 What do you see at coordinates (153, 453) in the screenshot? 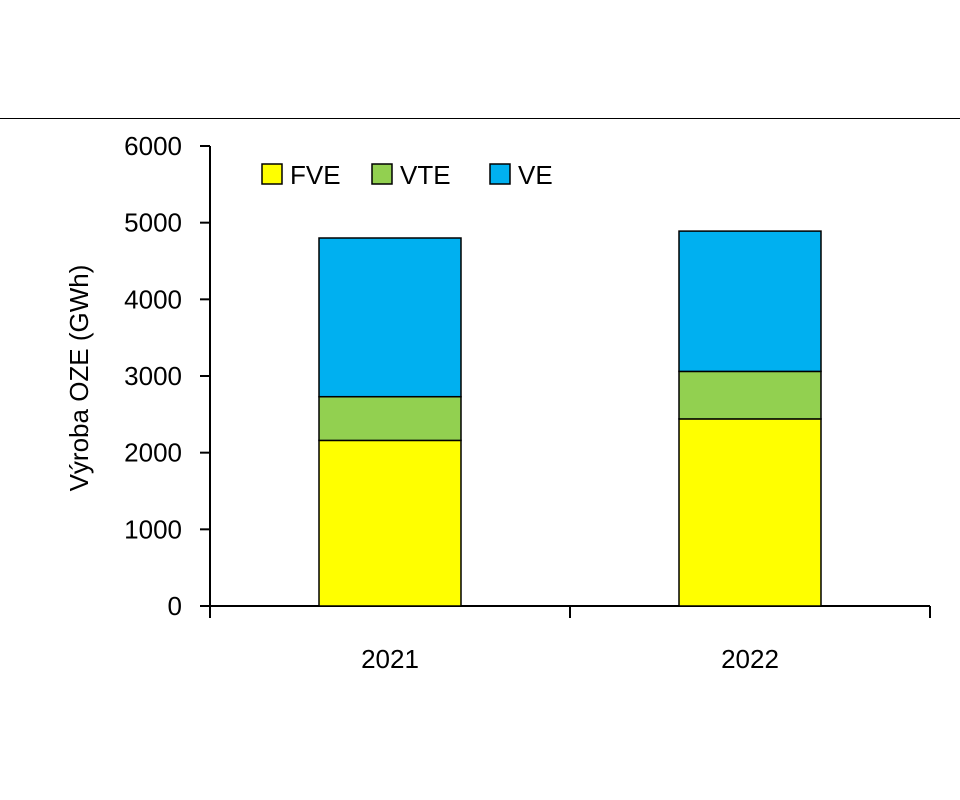
I see `y-tick-label: 2000` at bounding box center [153, 453].